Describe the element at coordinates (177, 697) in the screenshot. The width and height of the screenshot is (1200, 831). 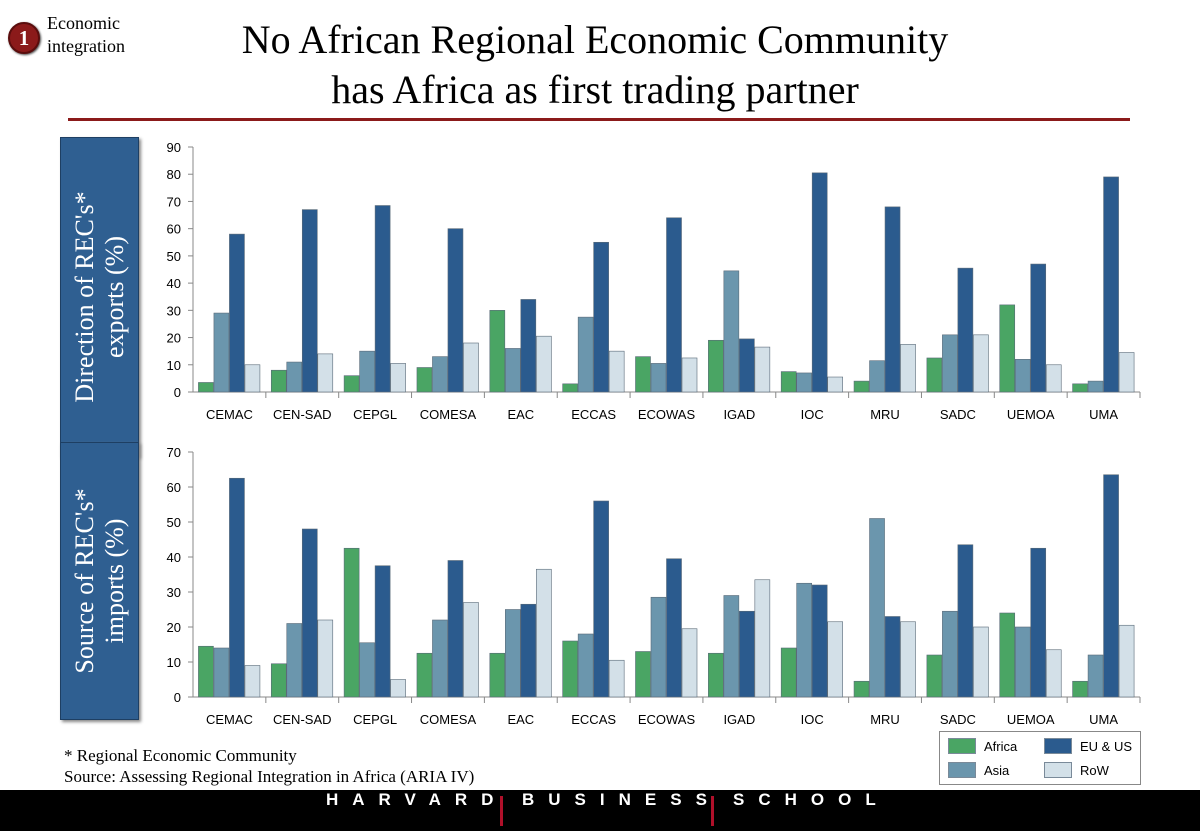
I see `imports-y-tick-label: 0` at that location.